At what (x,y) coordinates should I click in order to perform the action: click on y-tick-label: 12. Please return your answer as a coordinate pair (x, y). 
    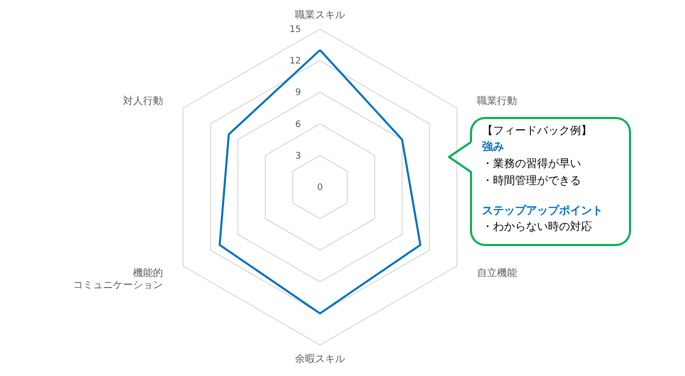
    Looking at the image, I should click on (295, 61).